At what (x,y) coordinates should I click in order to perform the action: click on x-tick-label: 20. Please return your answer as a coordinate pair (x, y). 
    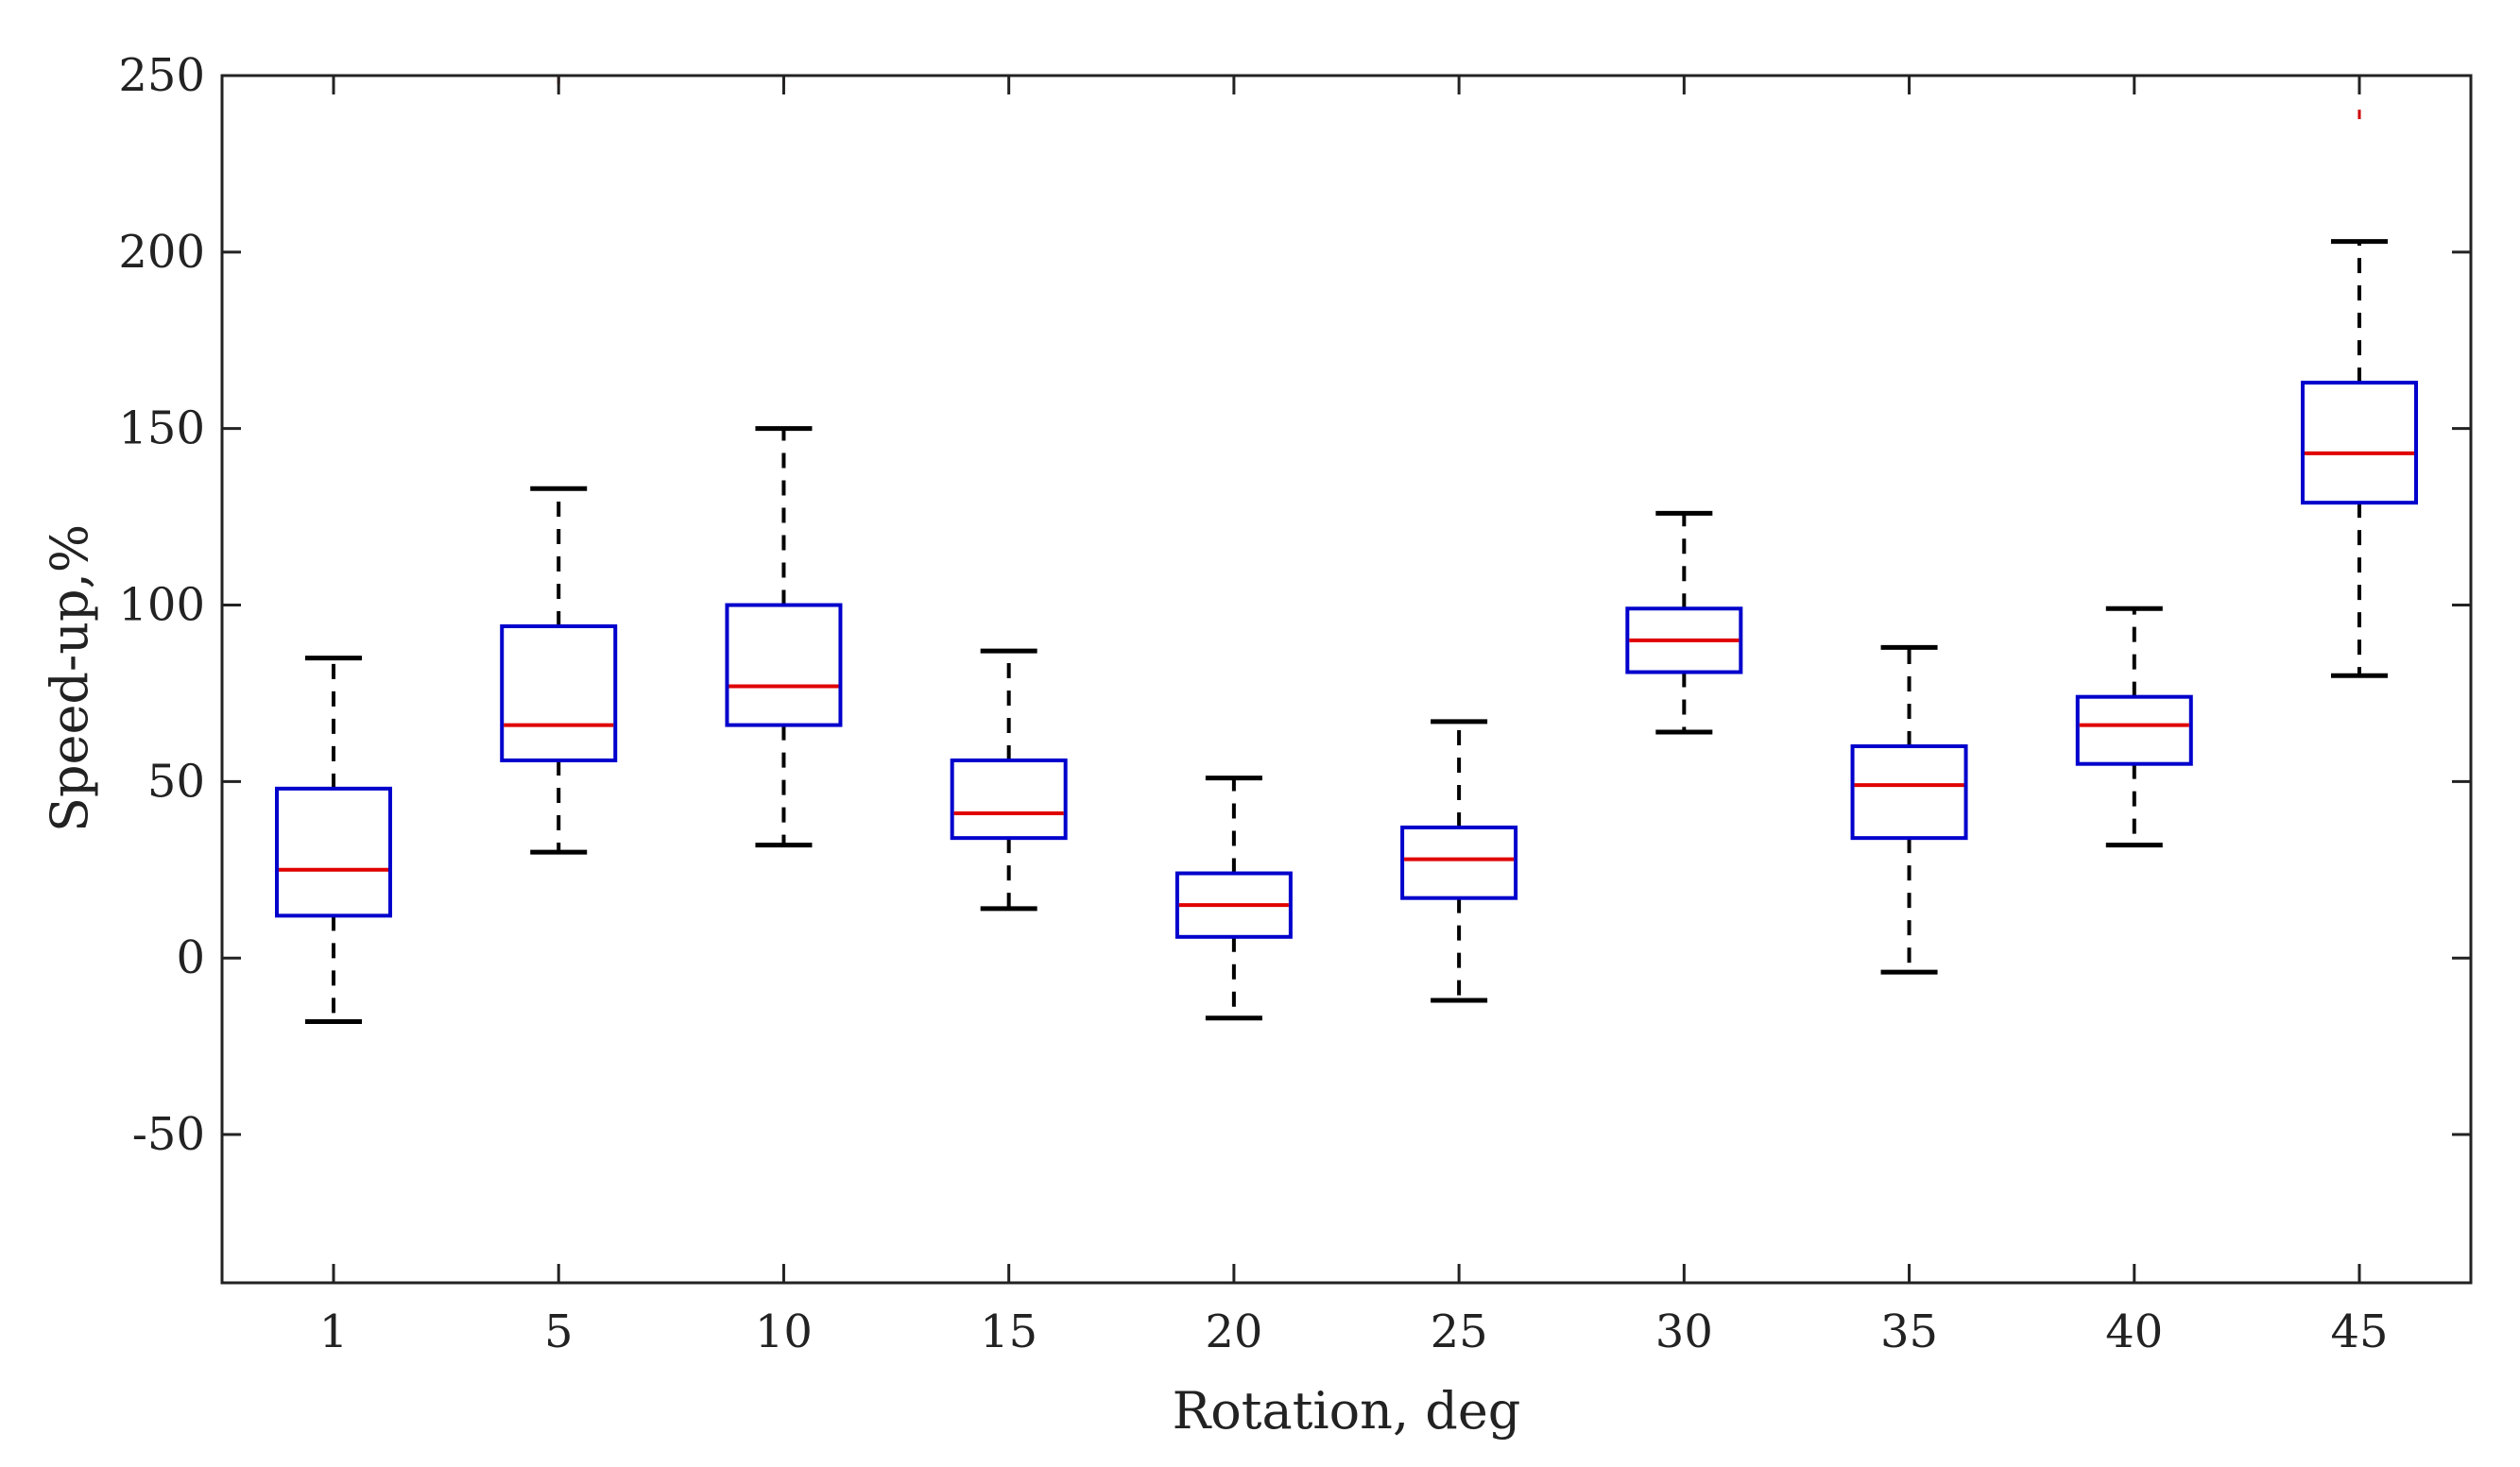
    Looking at the image, I should click on (1233, 1331).